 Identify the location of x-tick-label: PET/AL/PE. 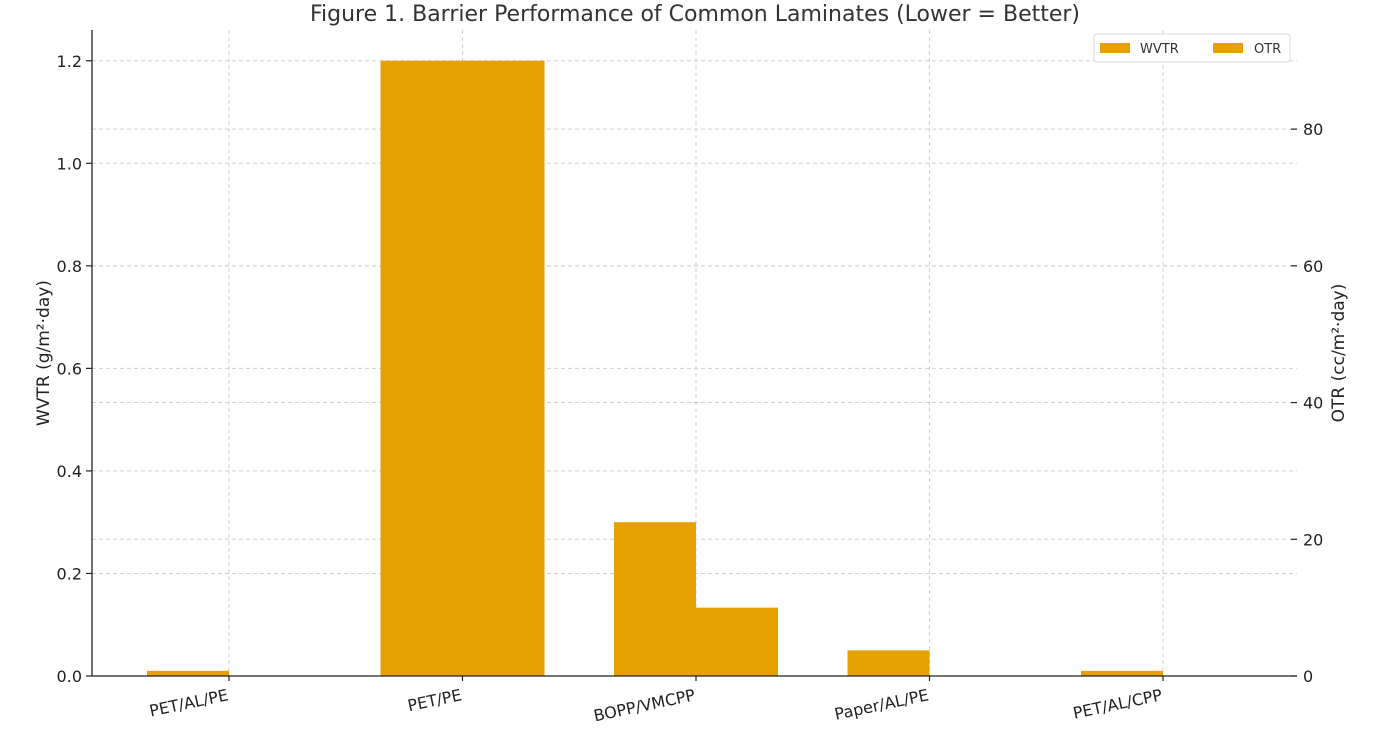
(189, 702).